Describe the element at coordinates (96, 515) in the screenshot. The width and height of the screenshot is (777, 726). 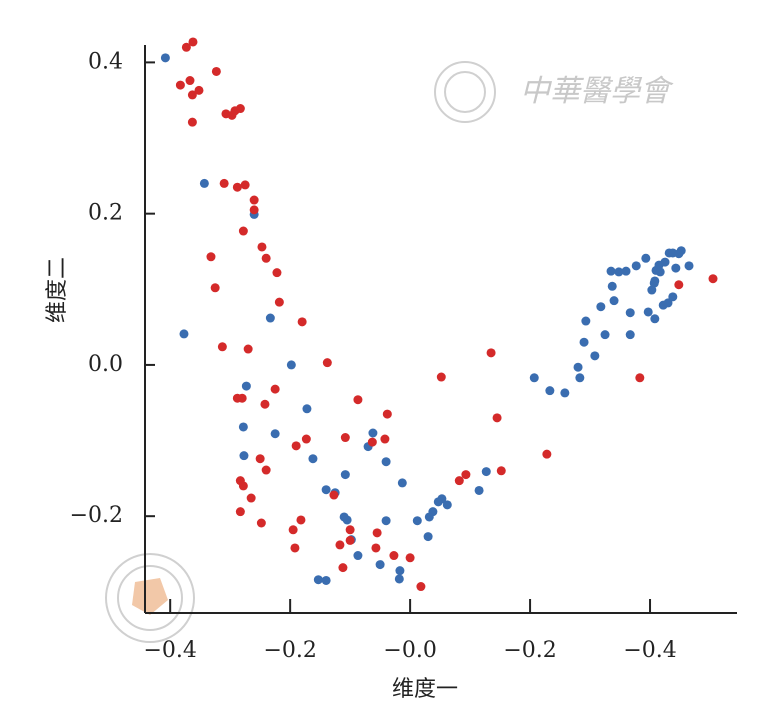
I see `y-tick-label: −0.2` at that location.